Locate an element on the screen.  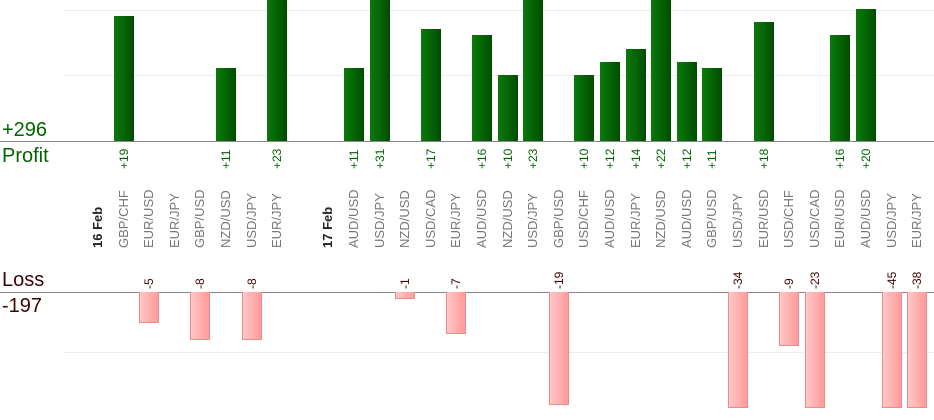
profit-value-label: +22 is located at coordinates (661, 158).